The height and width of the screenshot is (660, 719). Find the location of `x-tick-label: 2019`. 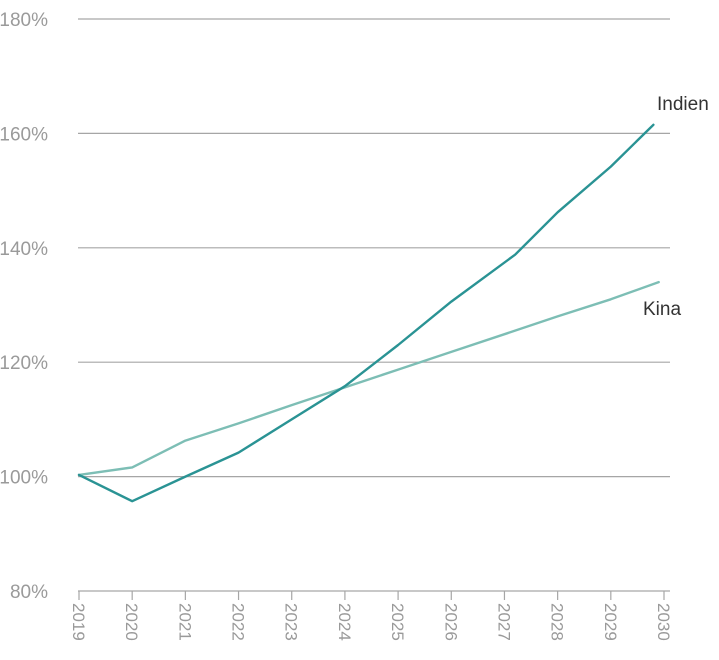

x-tick-label: 2019 is located at coordinates (78, 622).